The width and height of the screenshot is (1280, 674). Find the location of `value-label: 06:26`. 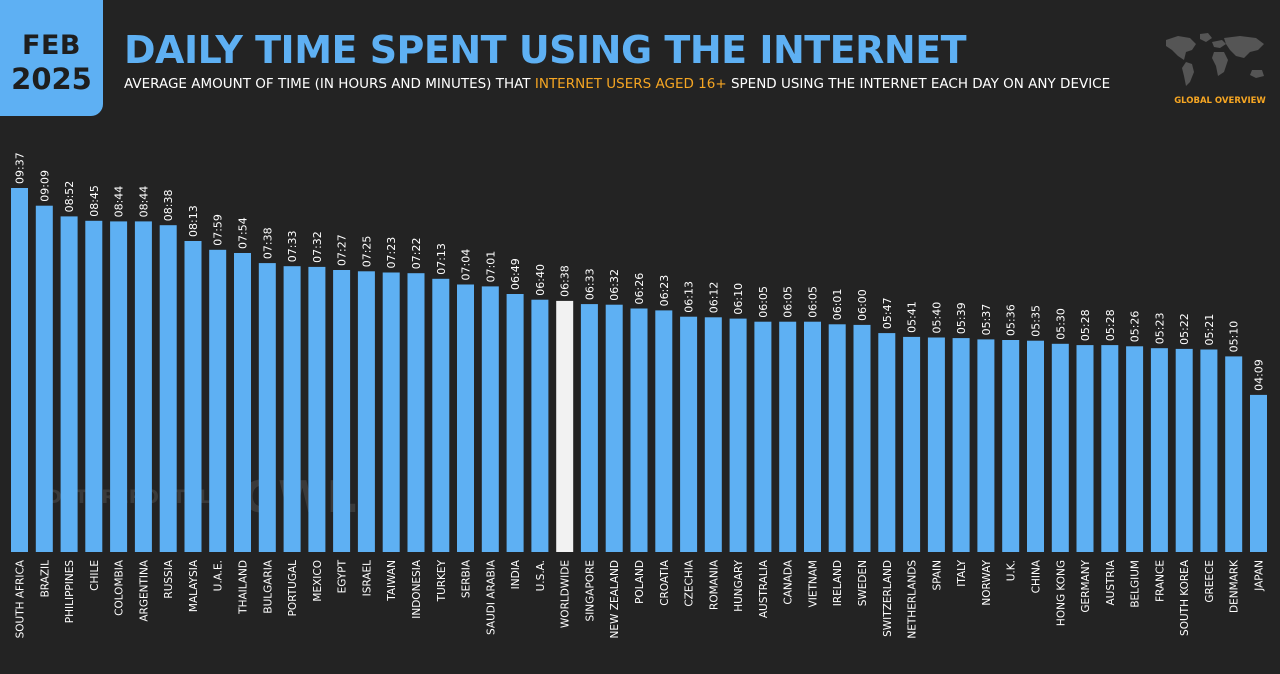

value-label: 06:26 is located at coordinates (639, 289).